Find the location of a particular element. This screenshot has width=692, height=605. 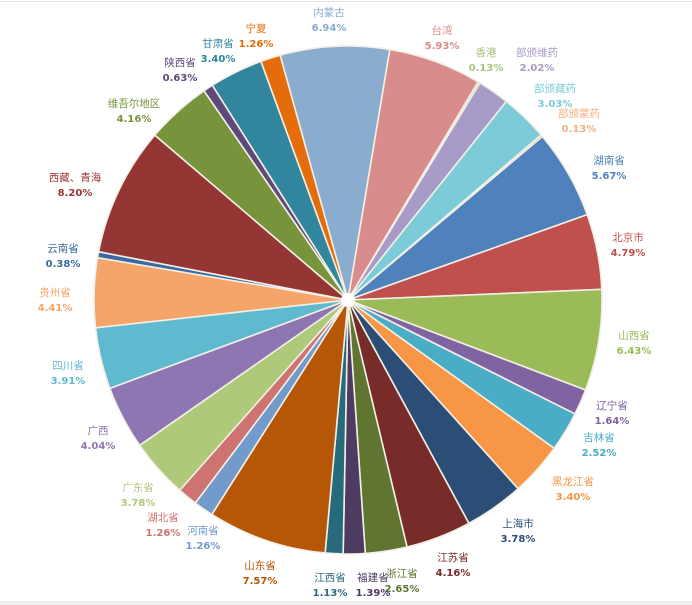

data-label: 西藏、青海 8.20% is located at coordinates (75, 186).